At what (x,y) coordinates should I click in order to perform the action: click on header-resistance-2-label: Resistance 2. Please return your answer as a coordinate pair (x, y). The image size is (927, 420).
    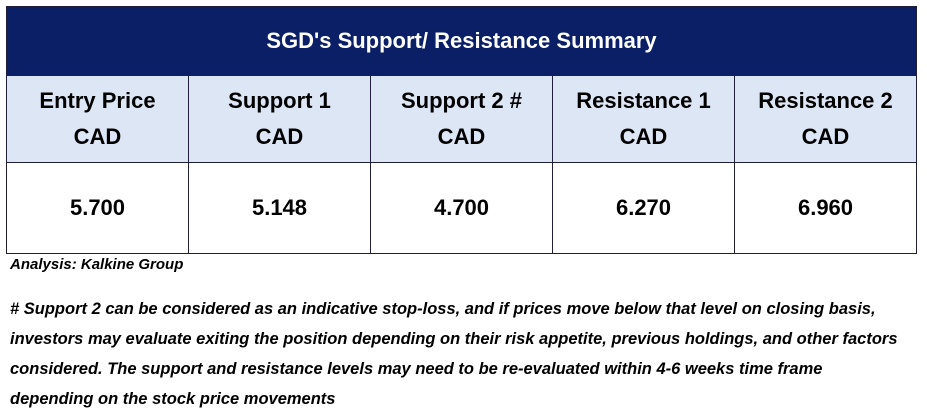
    Looking at the image, I should click on (825, 100).